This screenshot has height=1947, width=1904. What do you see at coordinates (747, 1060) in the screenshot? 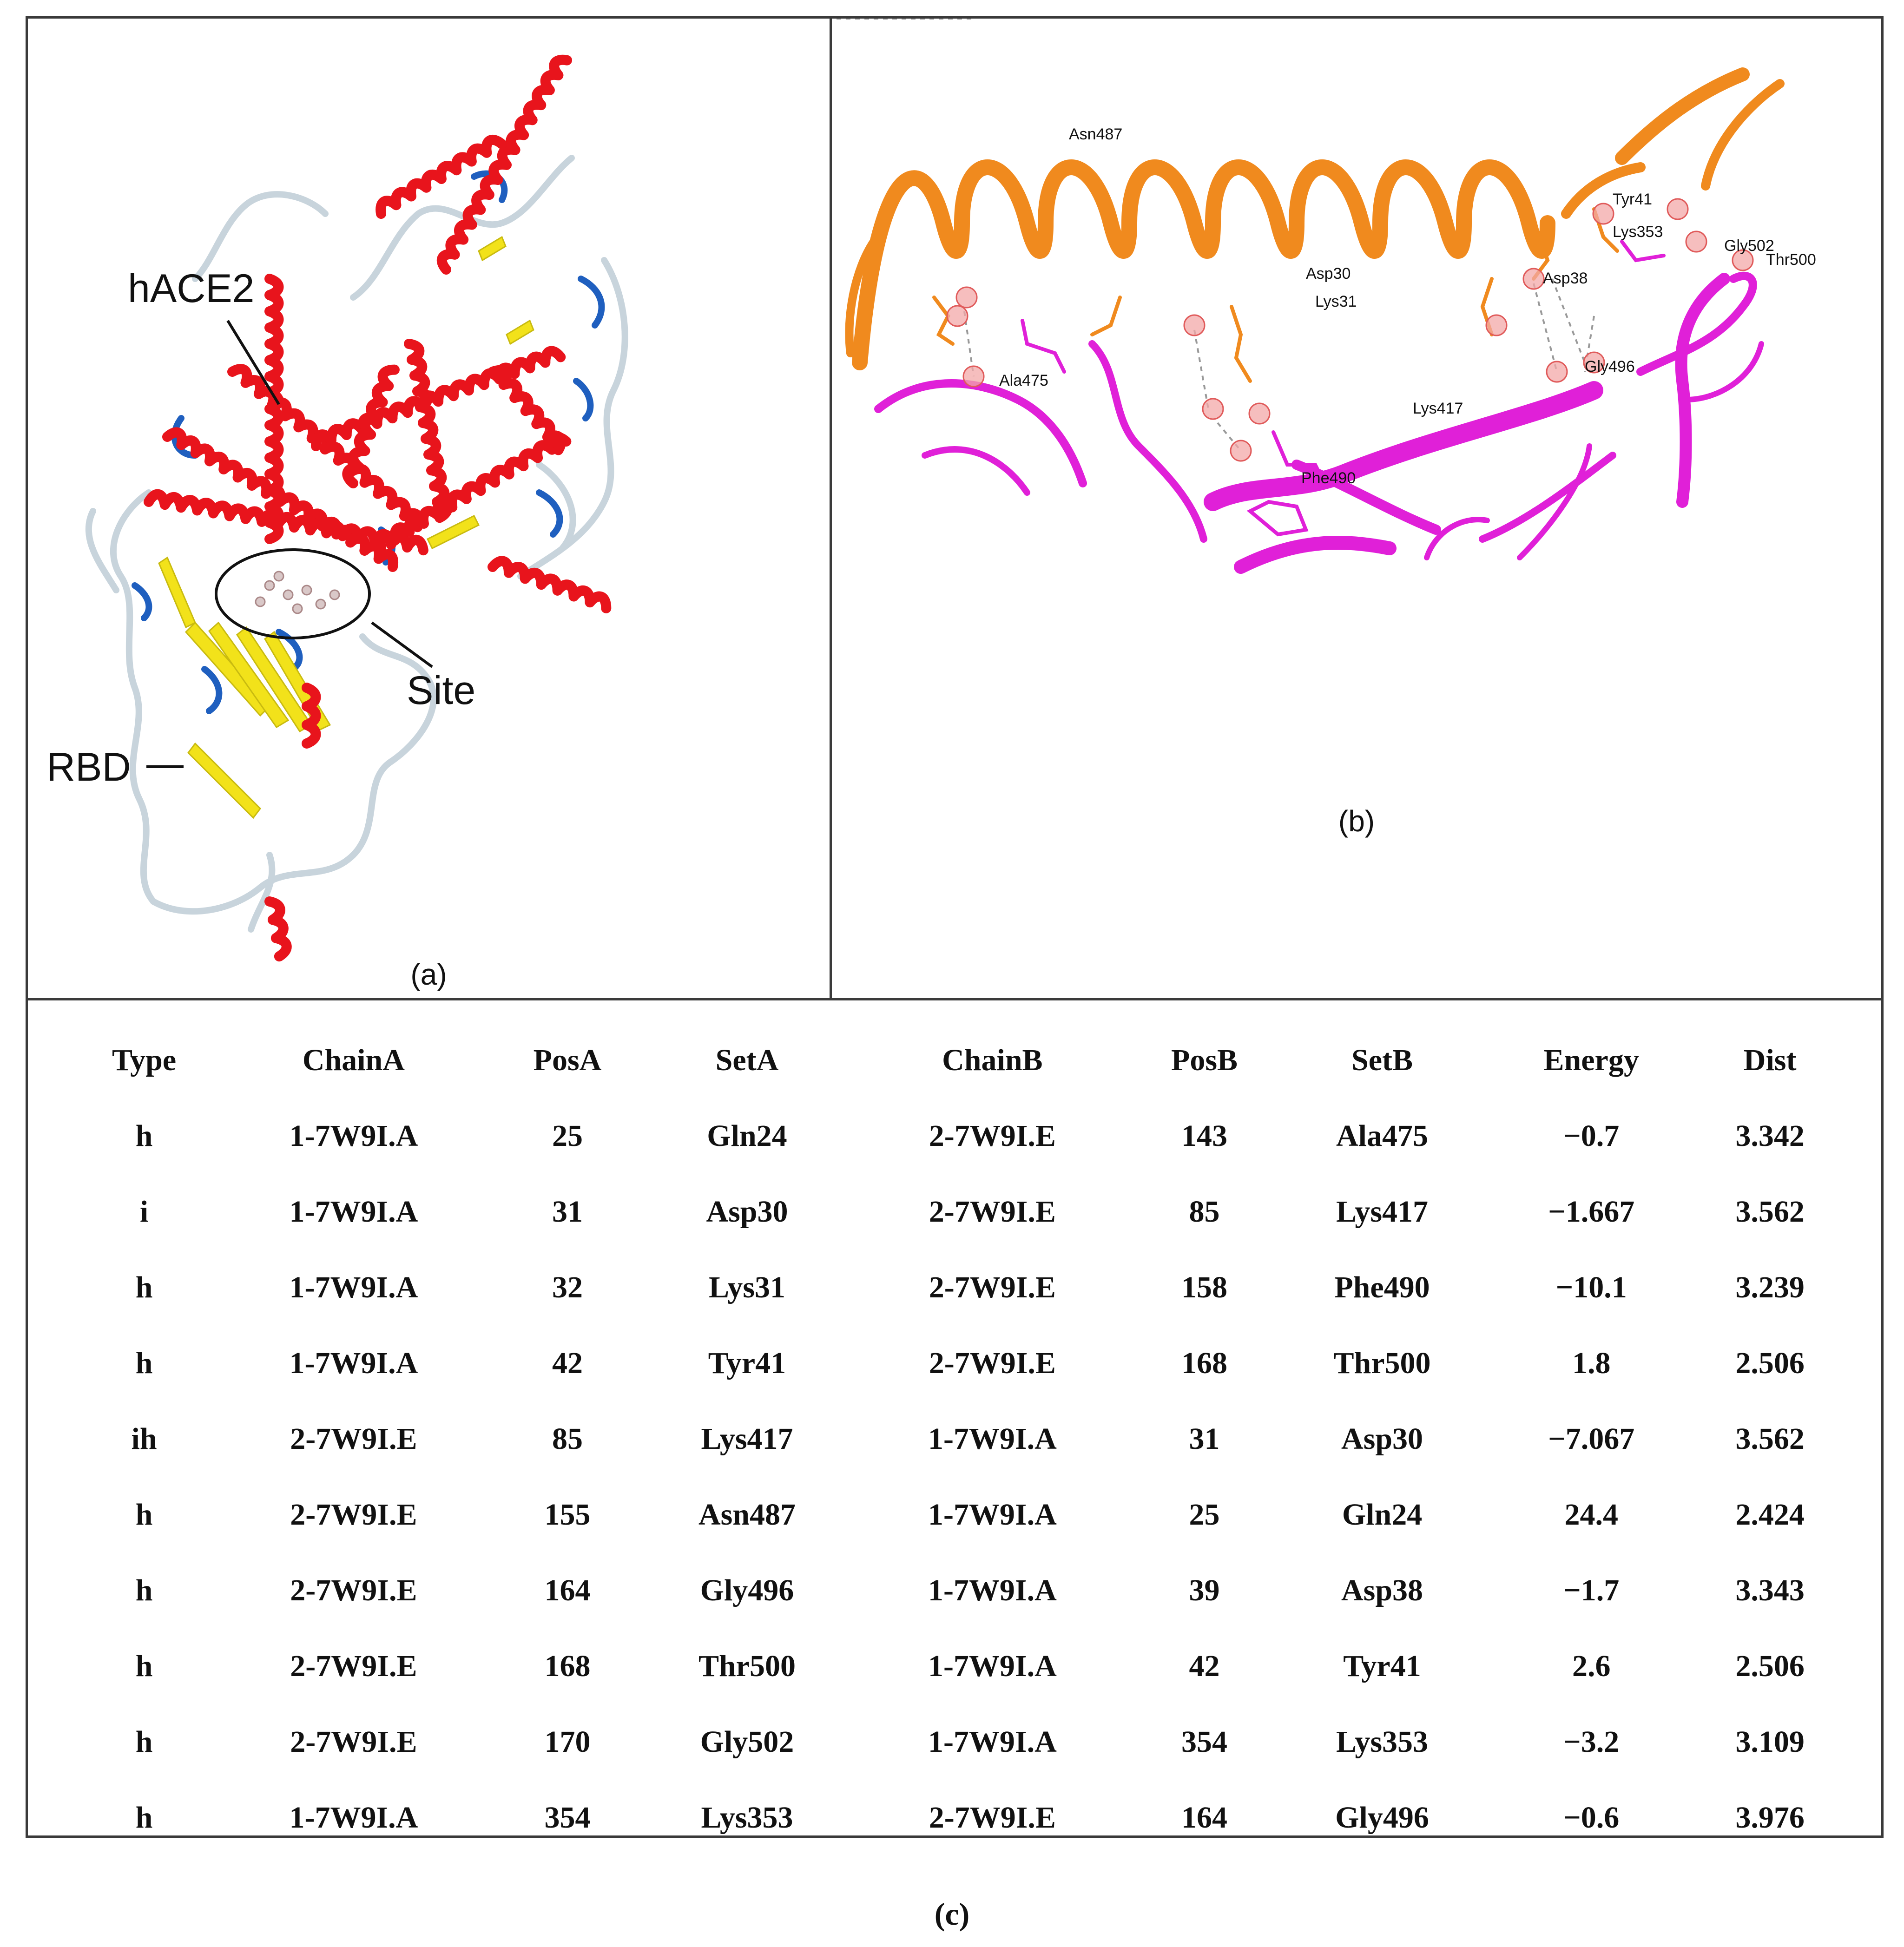
I see `column-header-seta: SetA` at bounding box center [747, 1060].